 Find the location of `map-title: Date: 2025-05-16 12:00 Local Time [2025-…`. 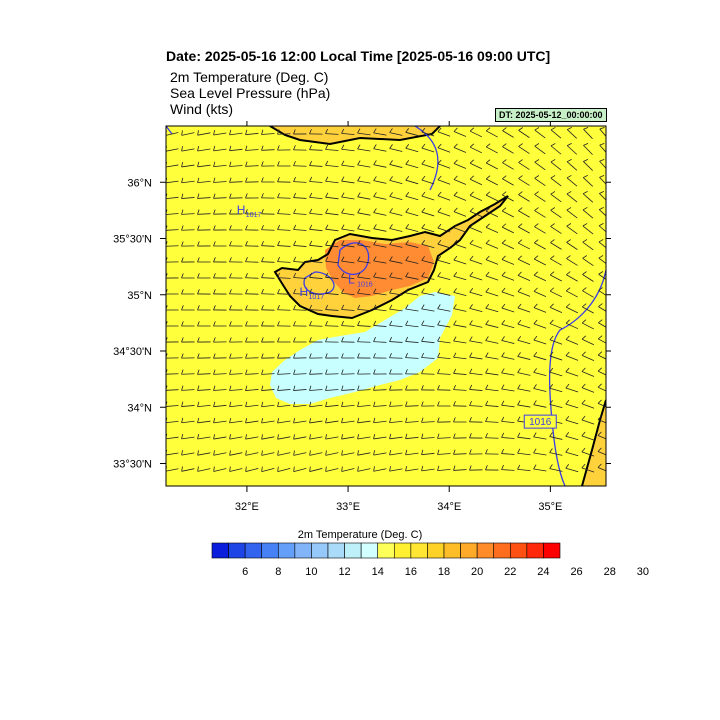

map-title: Date: 2025-05-16 12:00 Local Time [2025-… is located at coordinates (358, 56).